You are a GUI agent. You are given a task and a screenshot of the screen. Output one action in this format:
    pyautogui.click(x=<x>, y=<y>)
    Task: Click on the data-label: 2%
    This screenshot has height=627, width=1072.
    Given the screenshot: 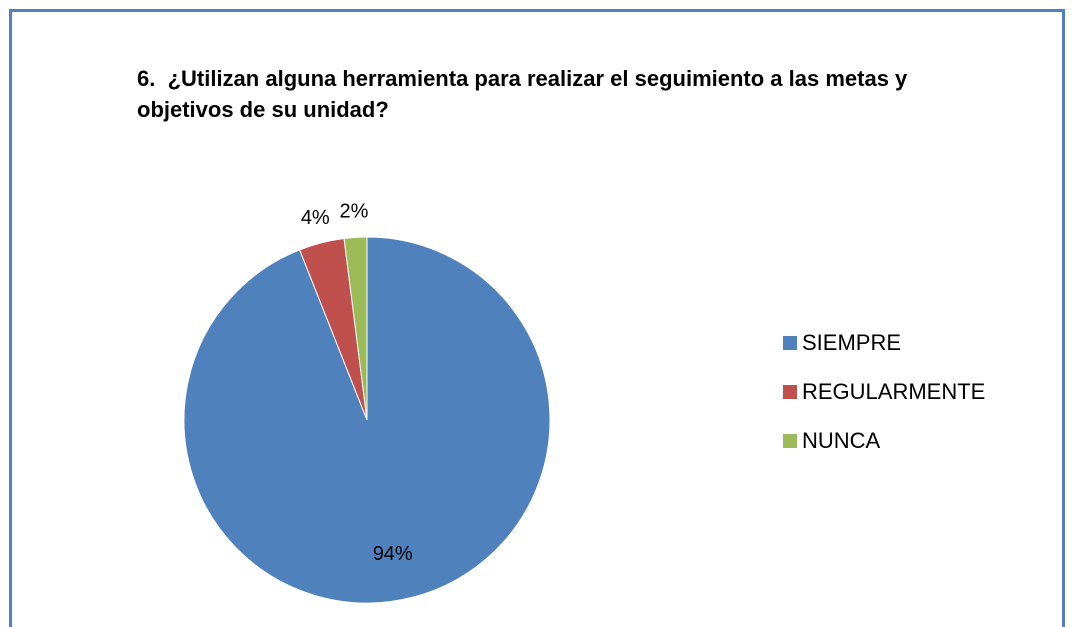 What is the action you would take?
    pyautogui.click(x=353, y=212)
    